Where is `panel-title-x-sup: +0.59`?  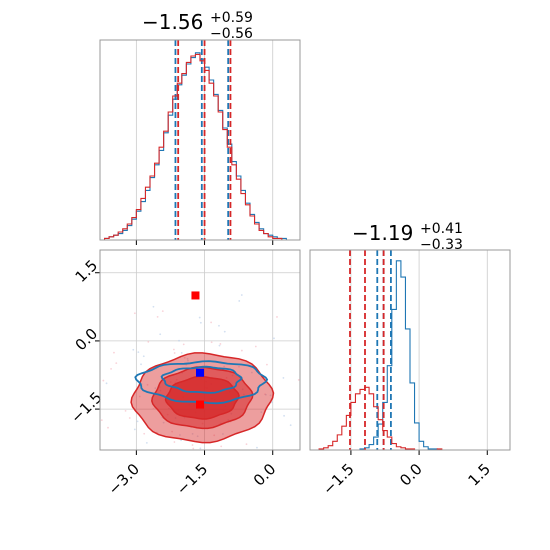 panel-title-x-sup: +0.59 is located at coordinates (231, 18).